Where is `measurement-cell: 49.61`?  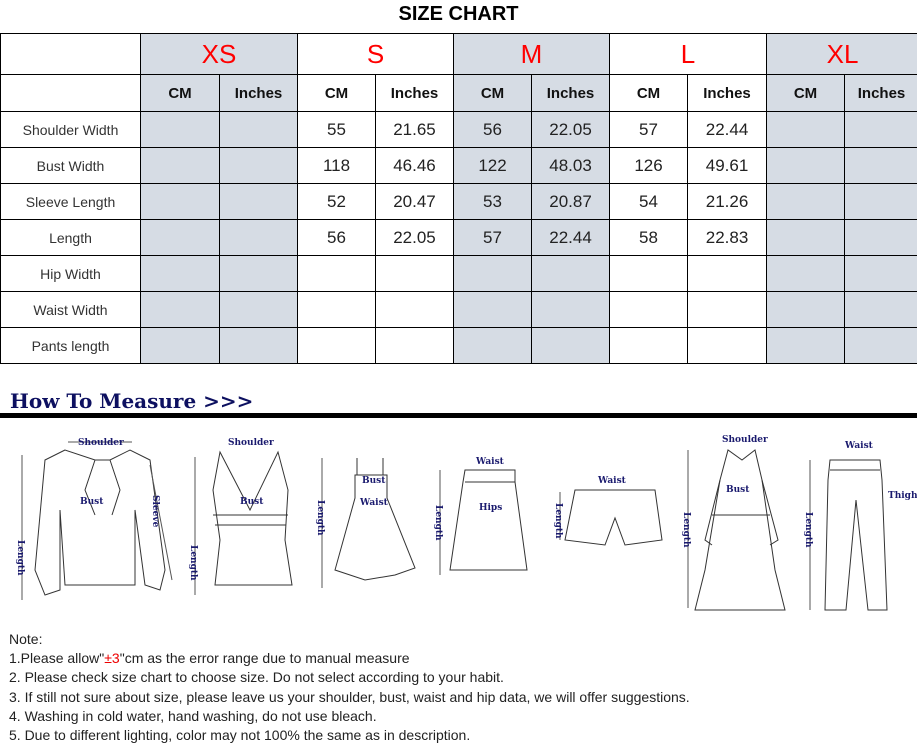 measurement-cell: 49.61 is located at coordinates (727, 165).